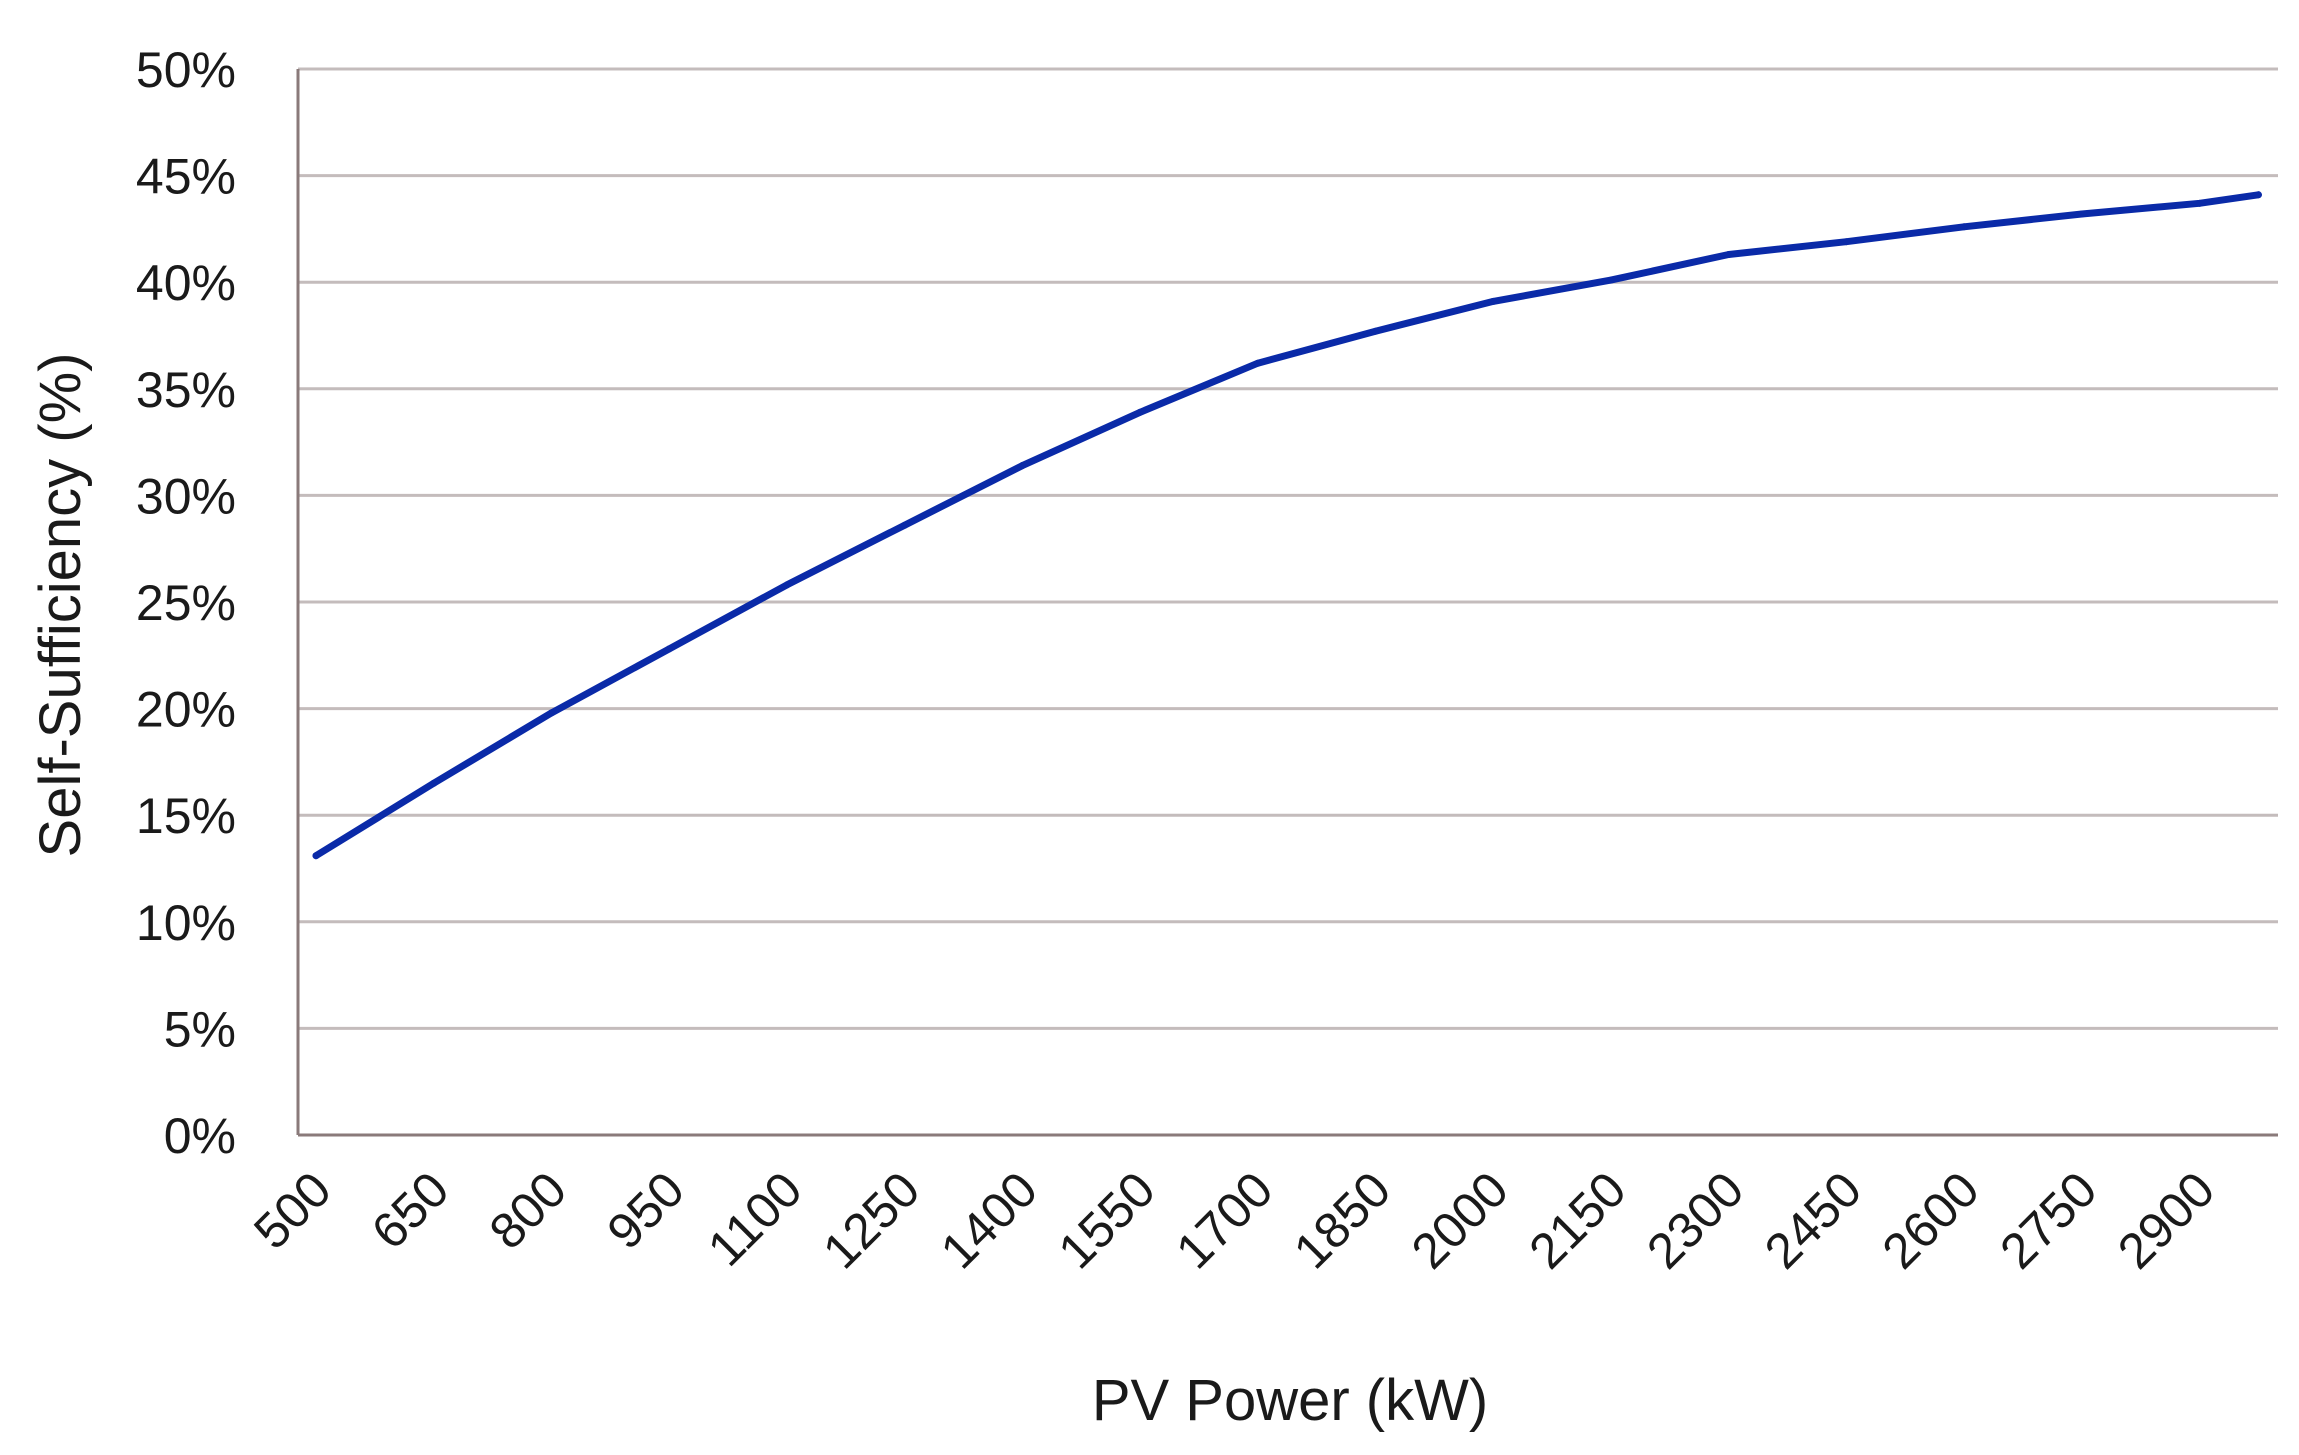 The width and height of the screenshot is (2299, 1455). Describe the element at coordinates (200, 1029) in the screenshot. I see `y-tick-label: 5%` at that location.